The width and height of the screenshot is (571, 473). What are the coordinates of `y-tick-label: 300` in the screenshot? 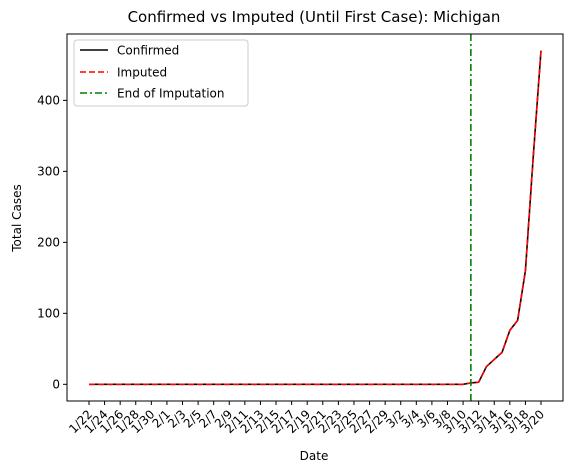 It's located at (48, 171).